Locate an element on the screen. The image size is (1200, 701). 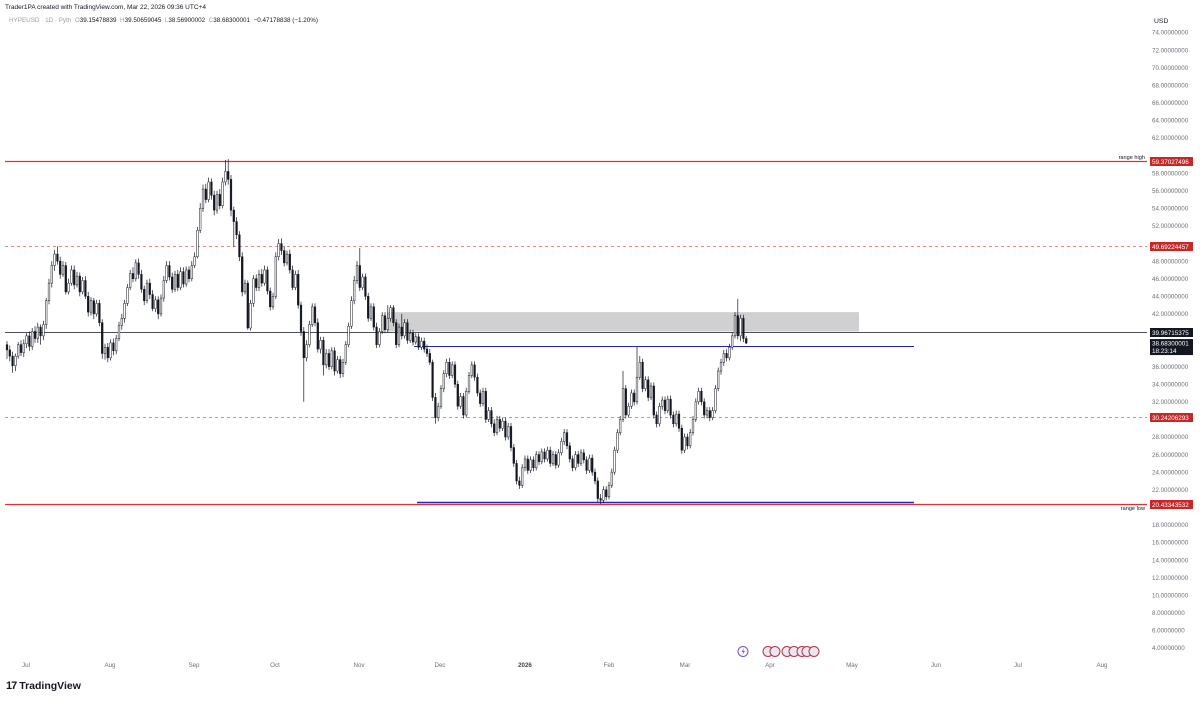
price-tick-label: 8.00000000 is located at coordinates (1168, 613).